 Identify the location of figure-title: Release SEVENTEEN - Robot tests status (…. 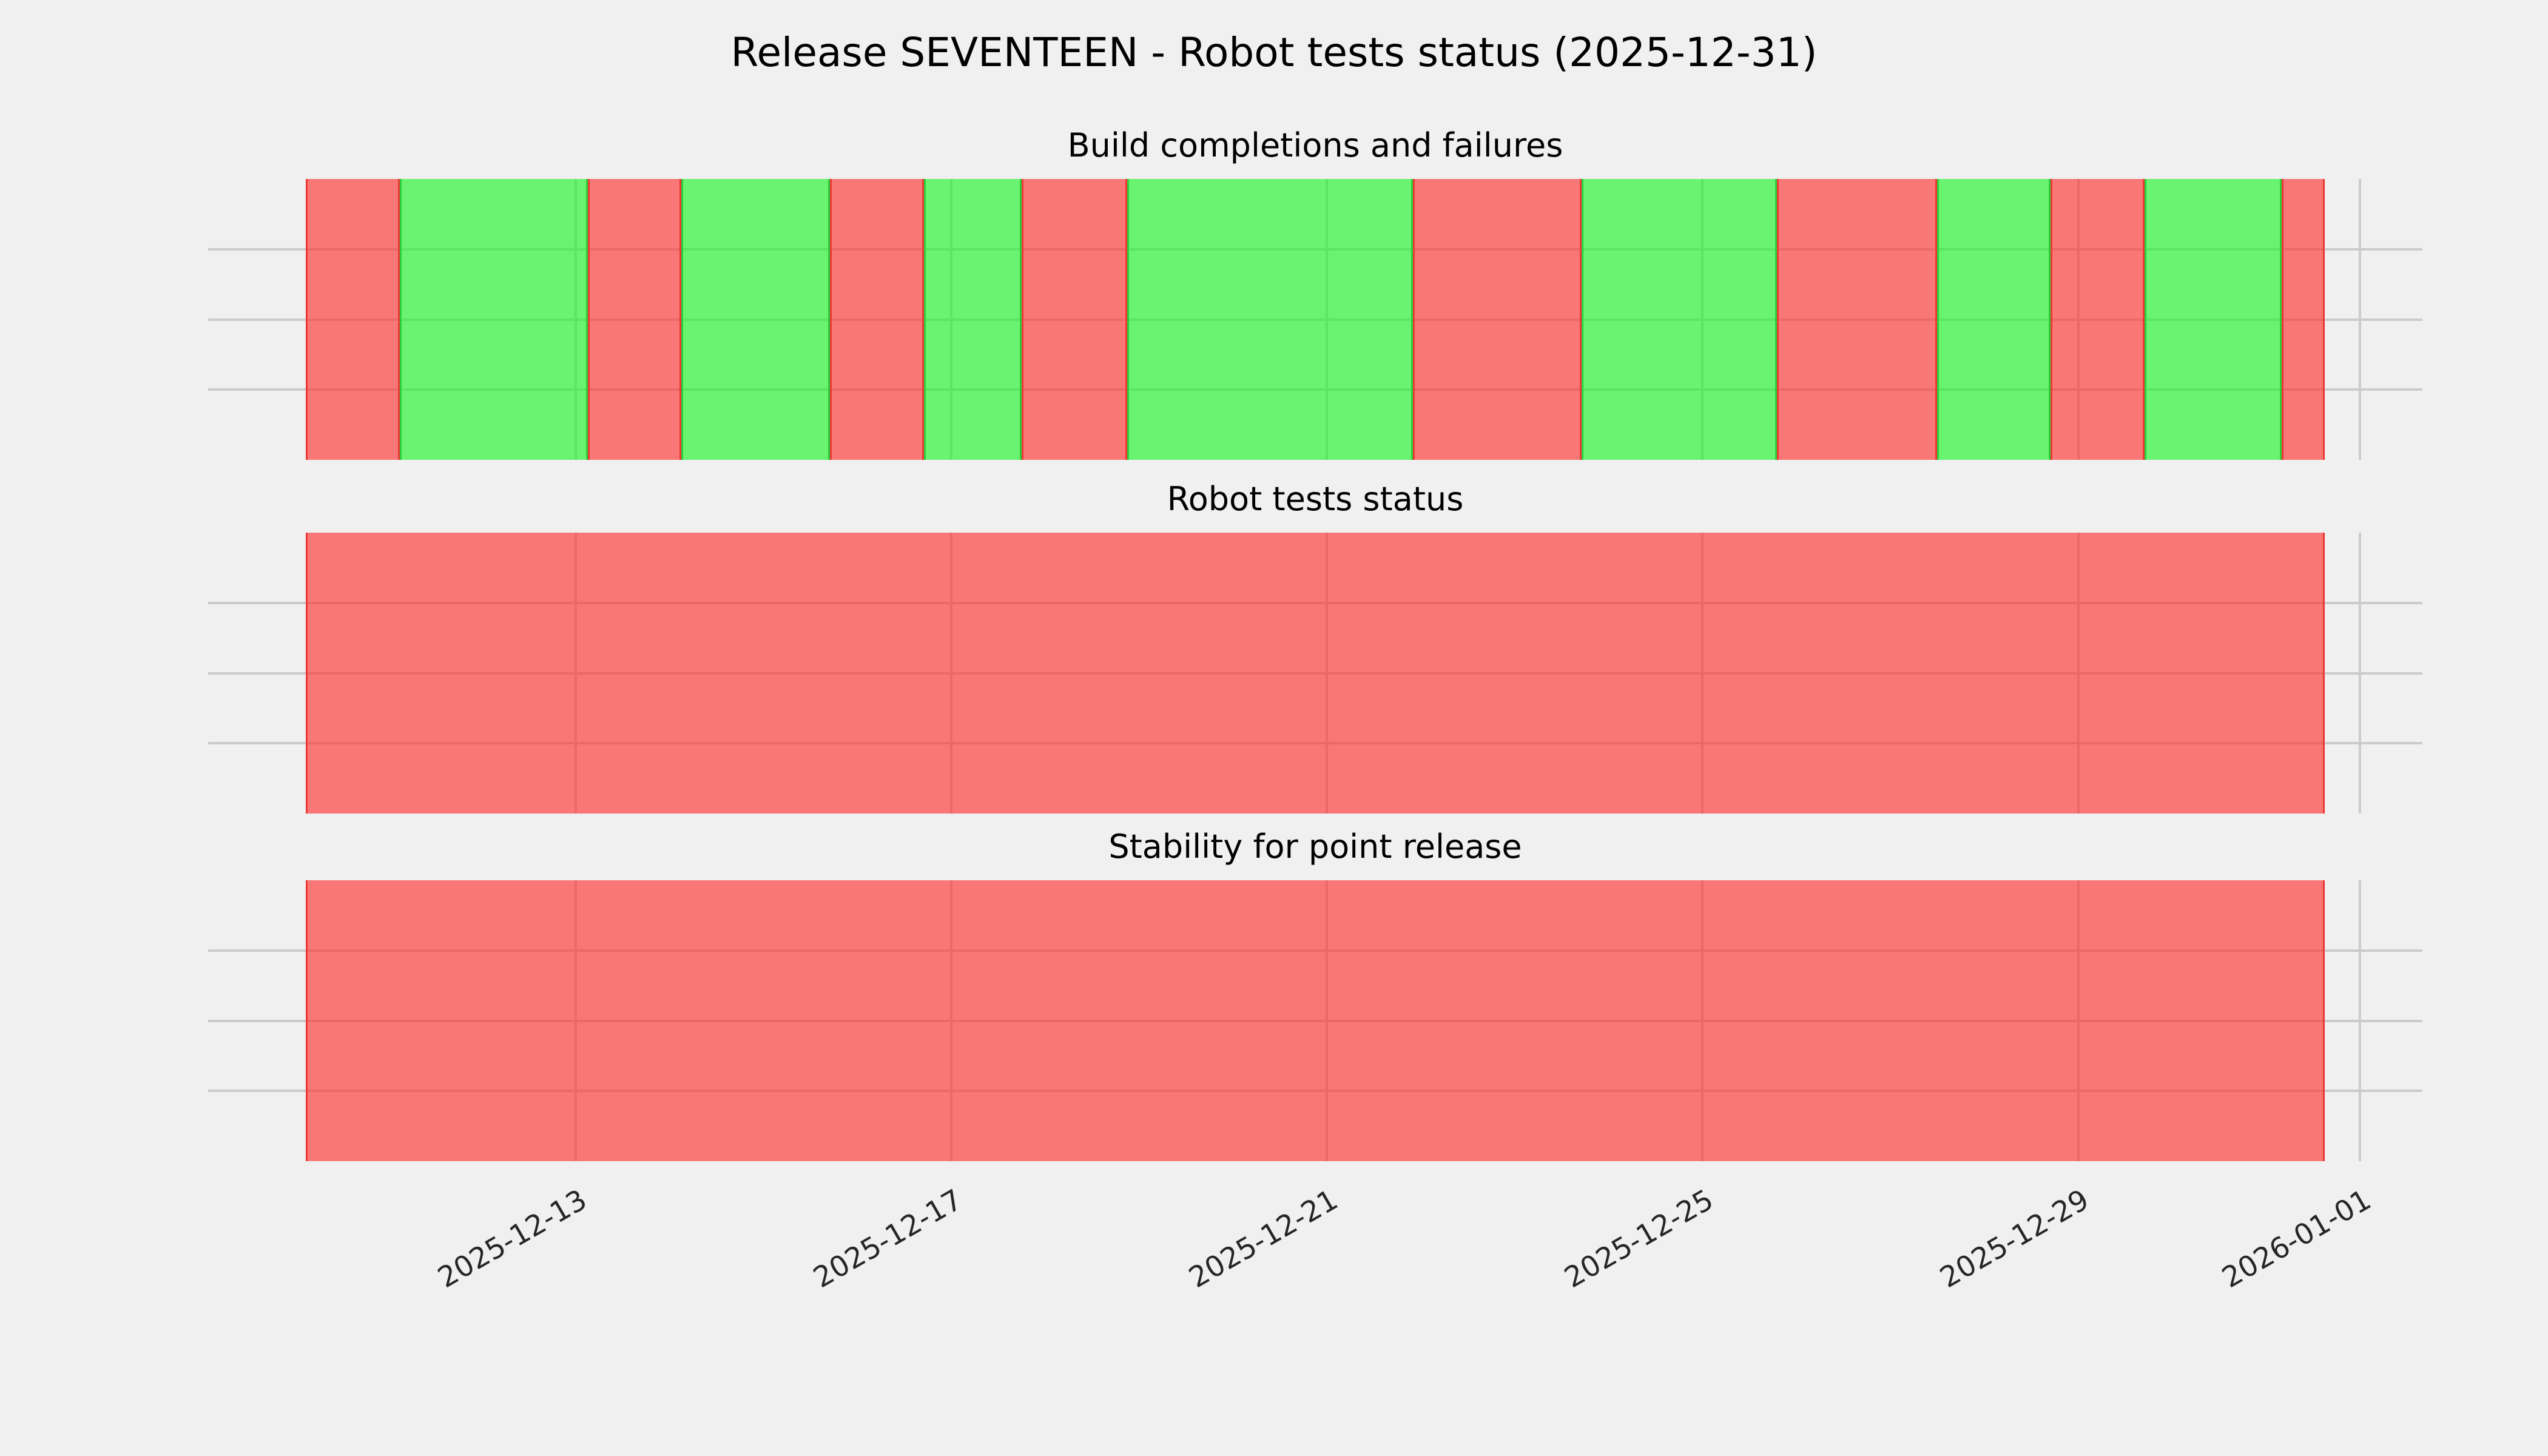
(1274, 52).